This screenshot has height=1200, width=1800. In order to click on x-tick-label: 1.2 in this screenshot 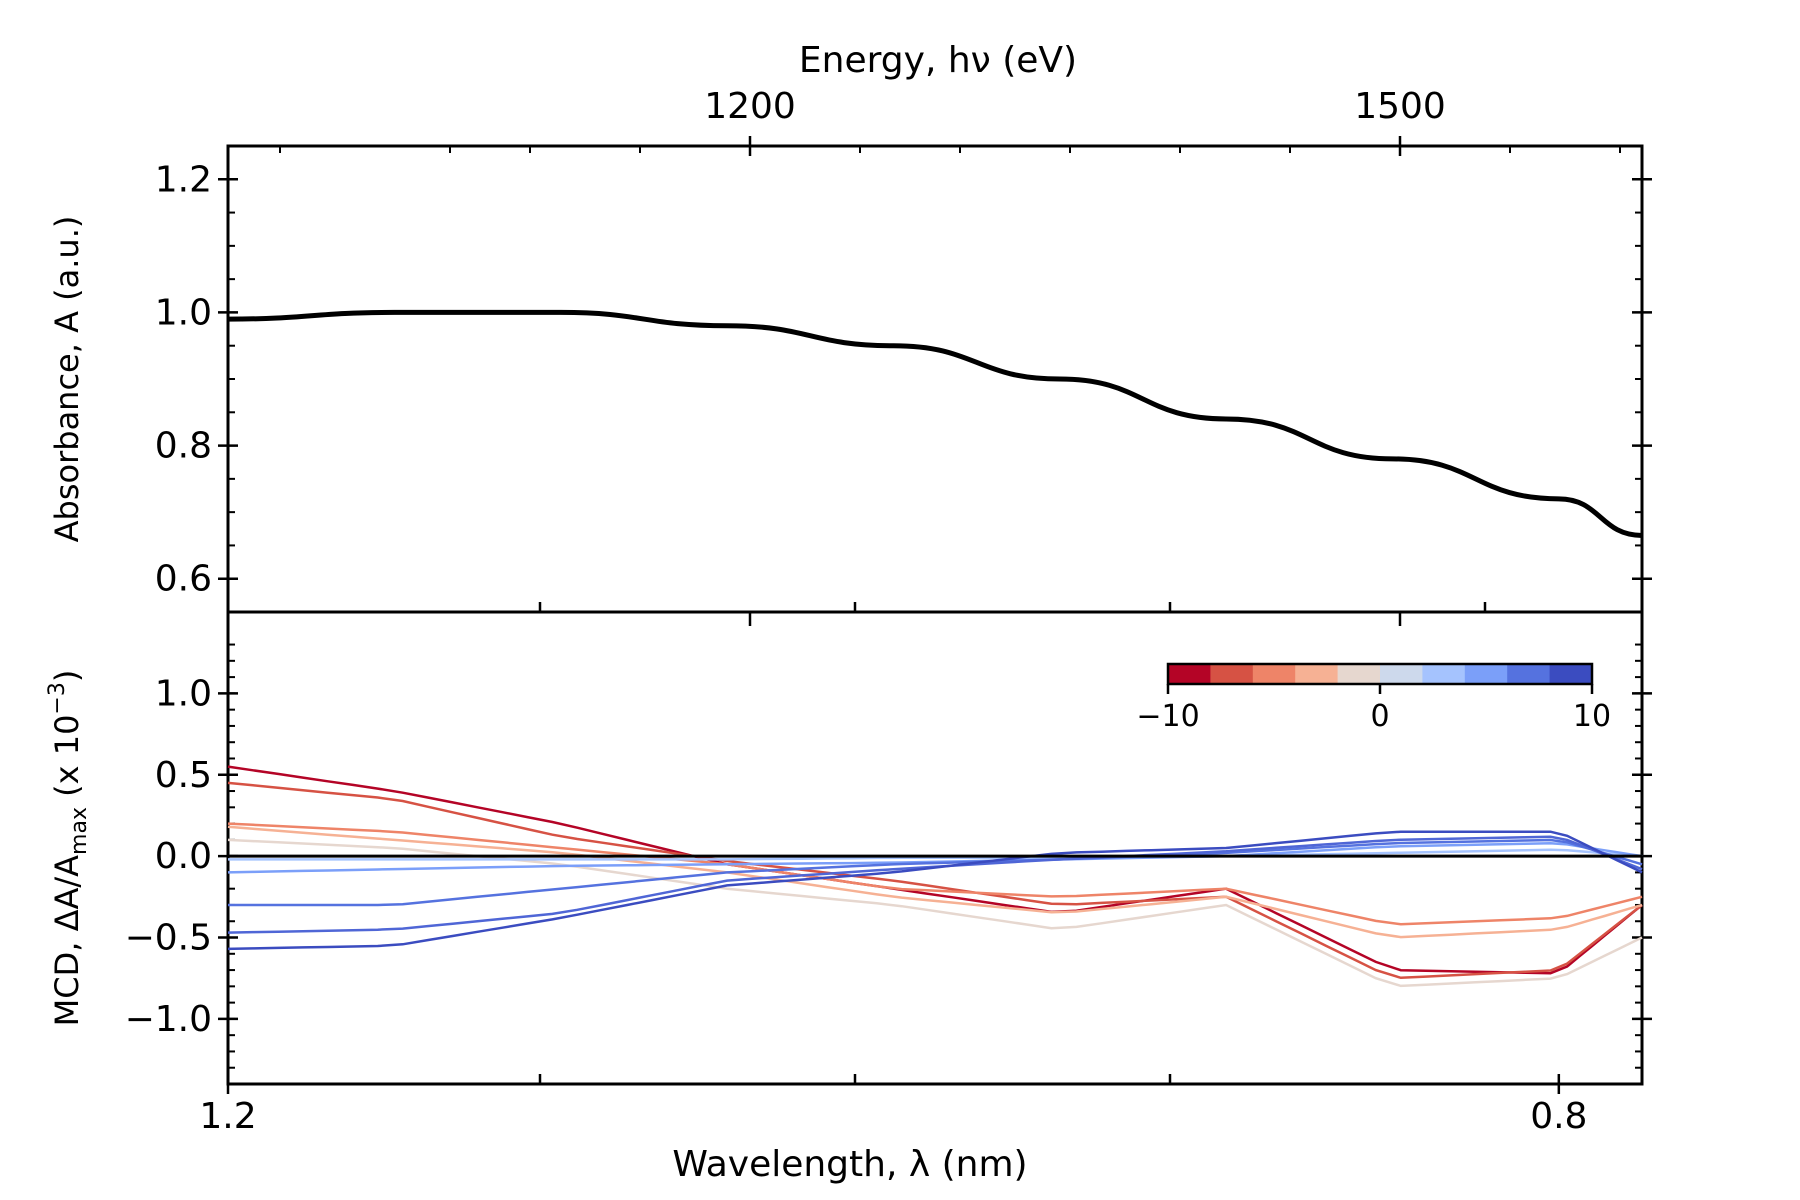, I will do `click(227, 1116)`.